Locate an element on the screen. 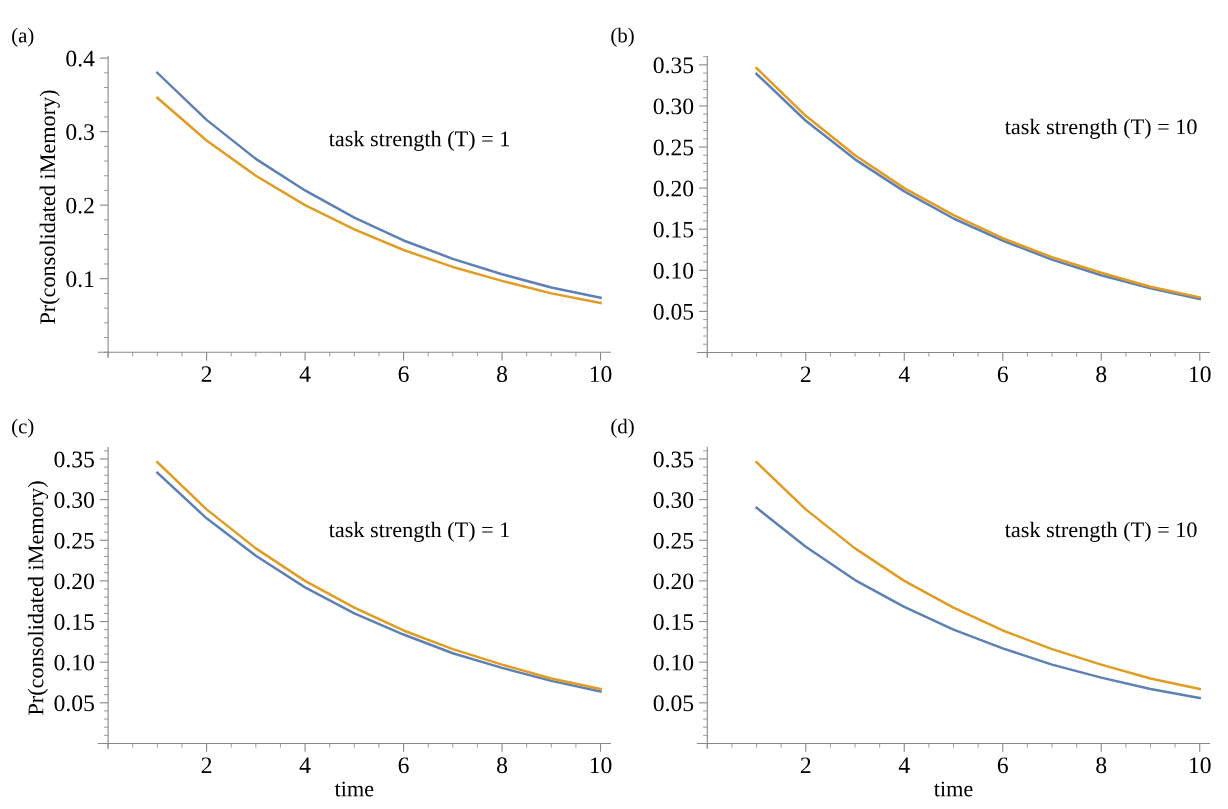  chart-title: (b) is located at coordinates (622, 37).